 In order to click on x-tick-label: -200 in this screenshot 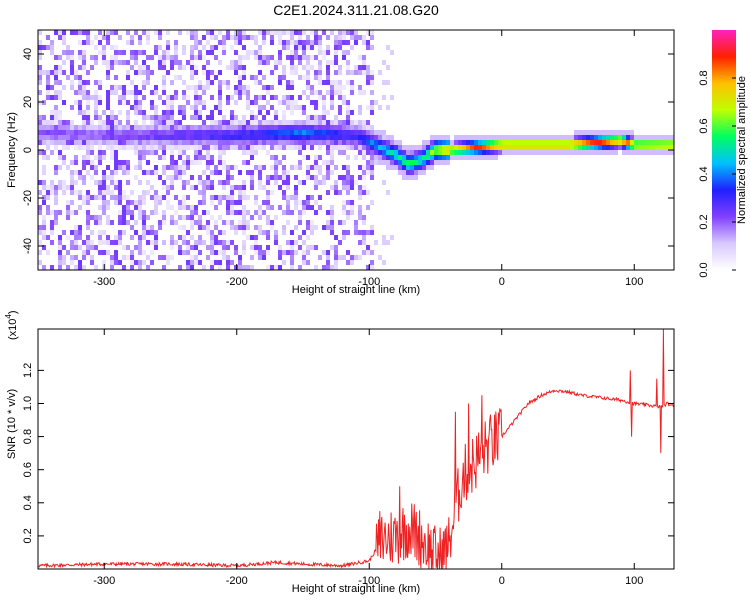, I will do `click(237, 581)`.